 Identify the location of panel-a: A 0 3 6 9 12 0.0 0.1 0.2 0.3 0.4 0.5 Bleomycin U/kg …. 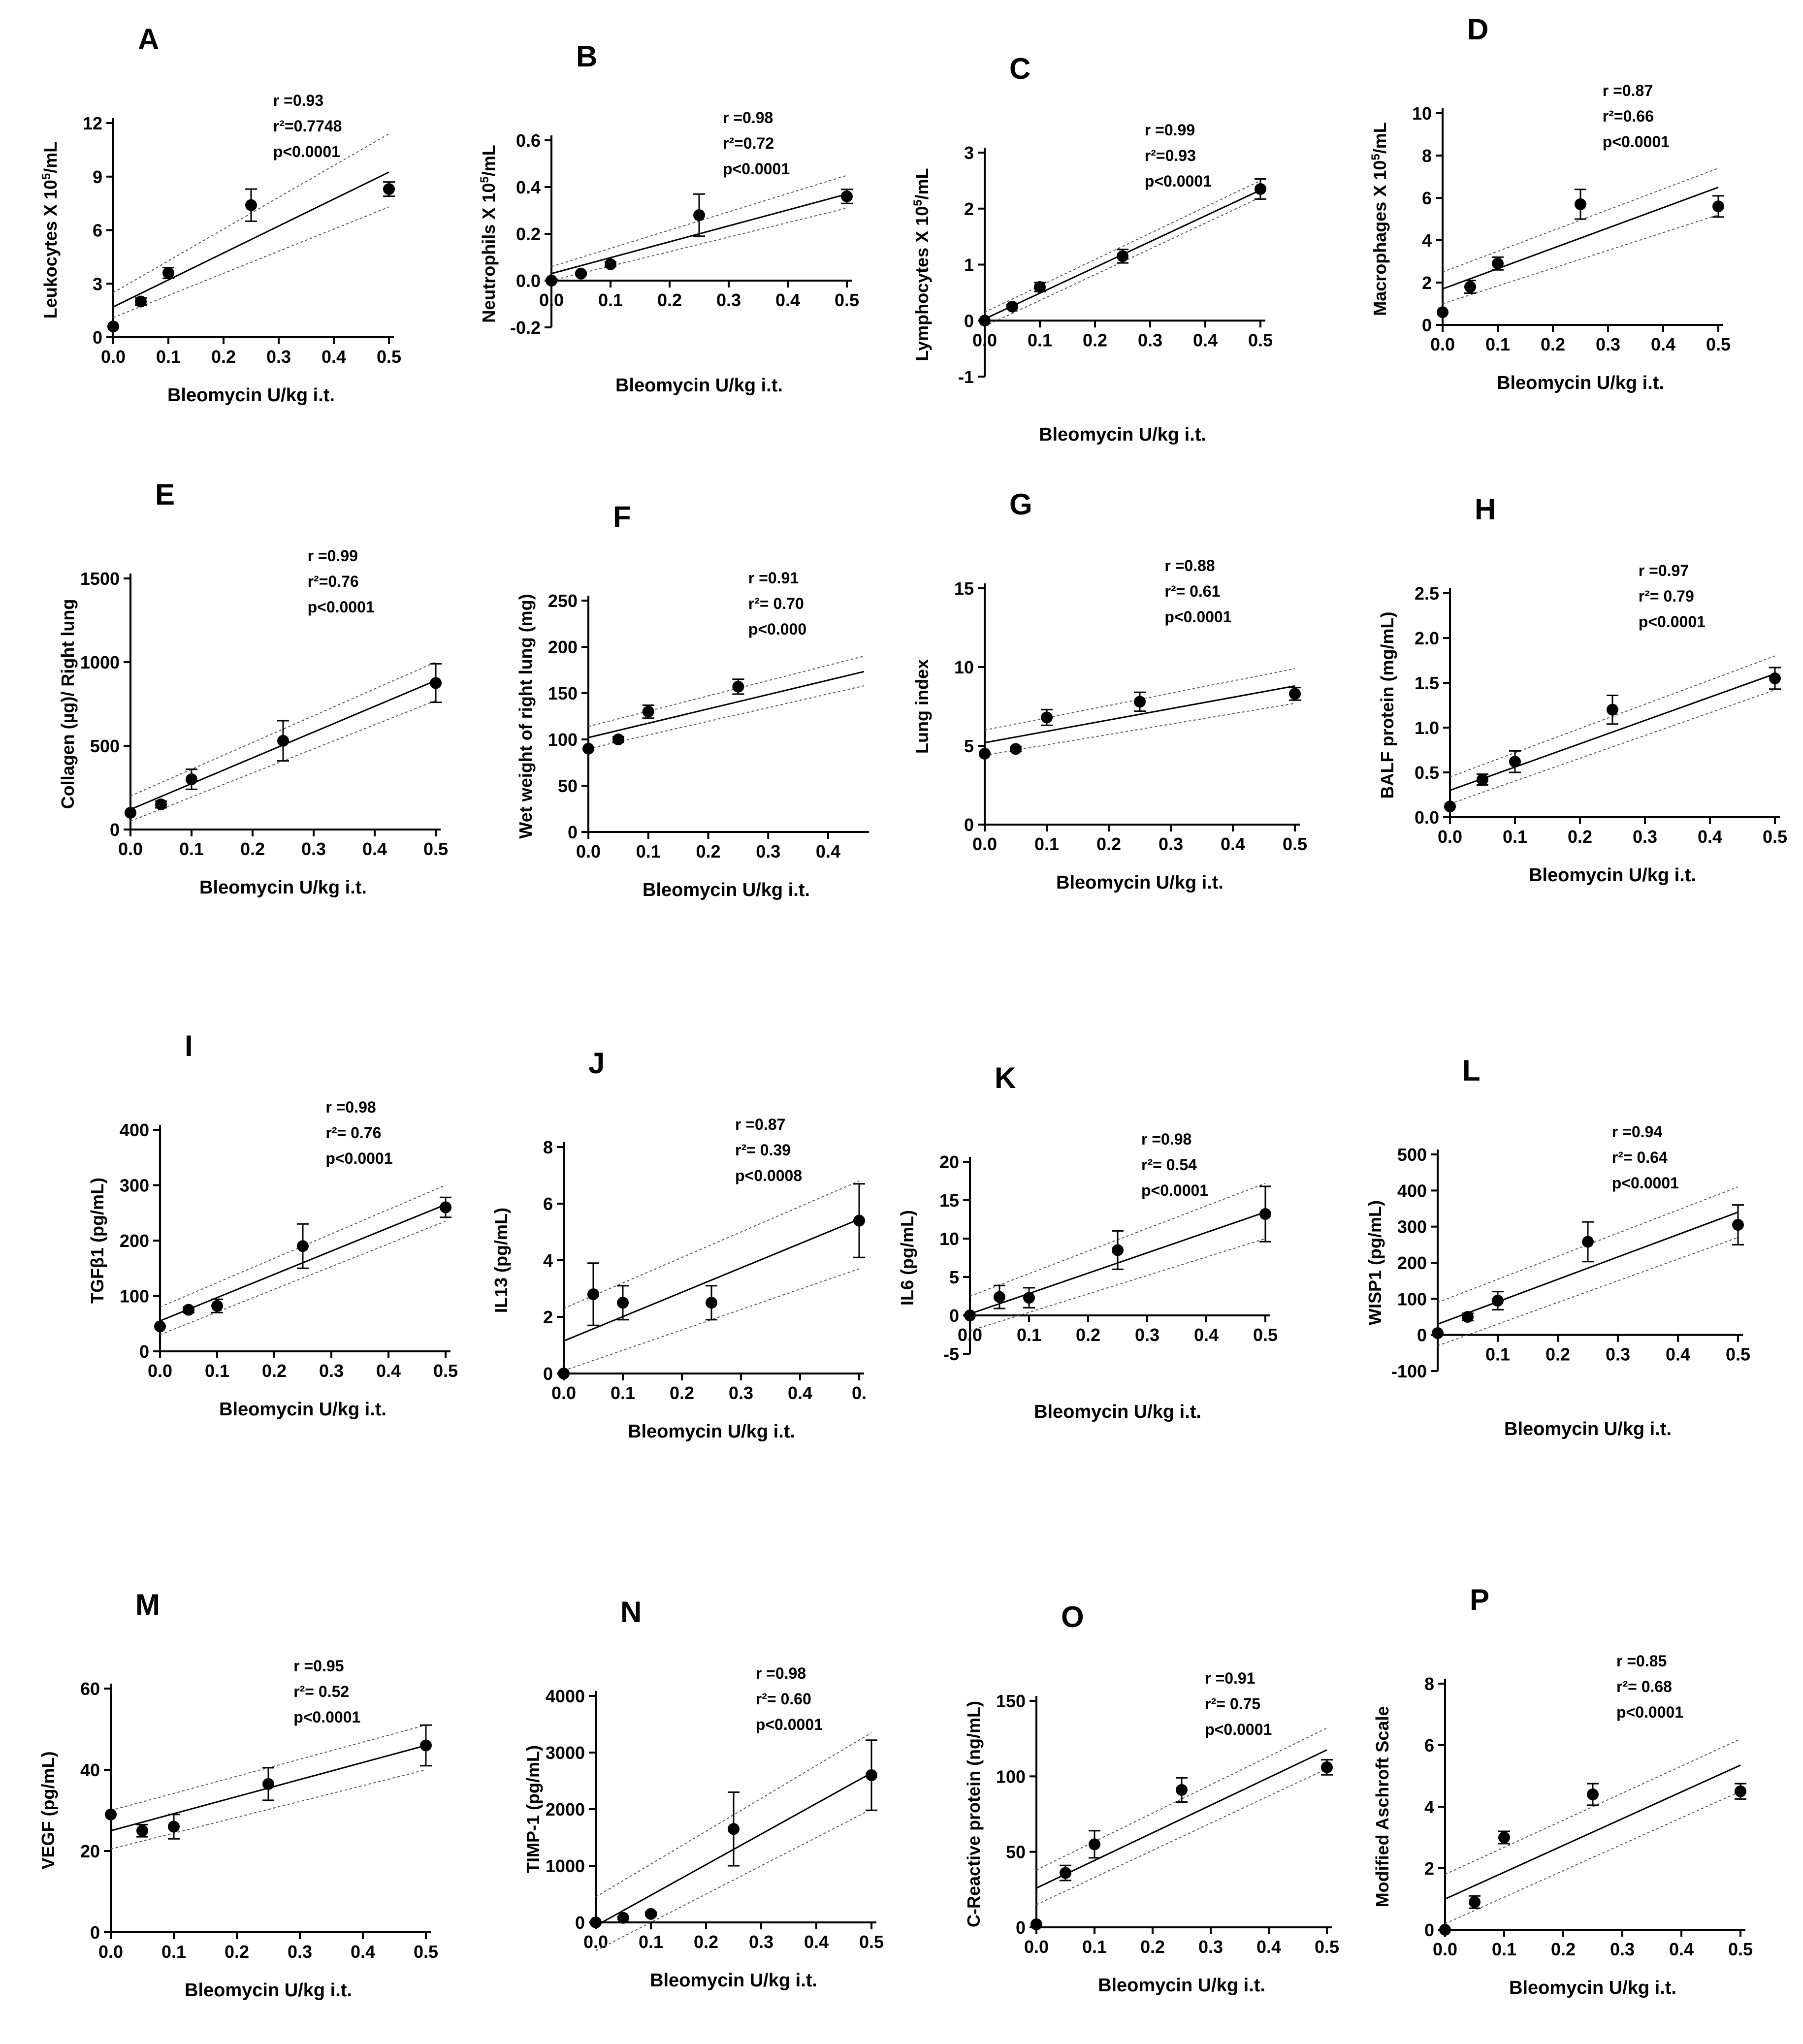
(221, 214).